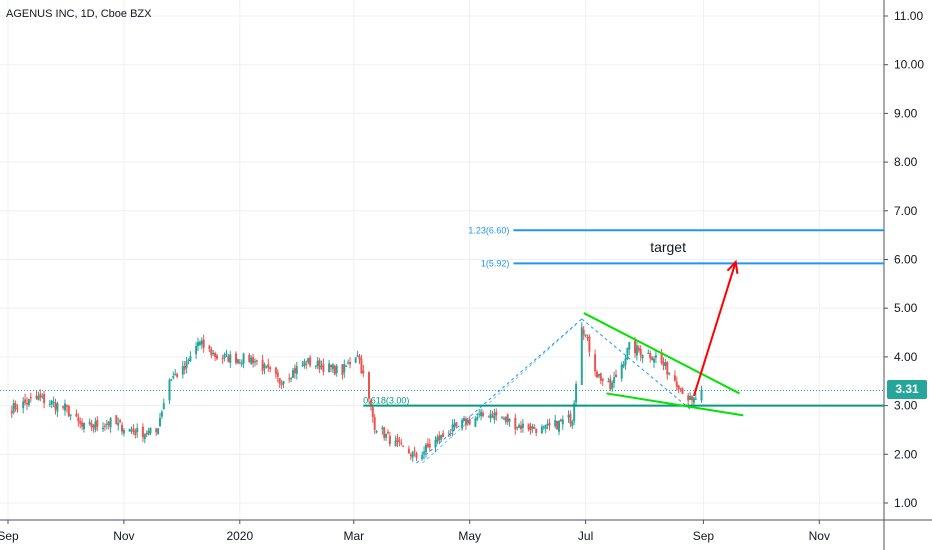  What do you see at coordinates (909, 65) in the screenshot?
I see `price-axis-tick-label: 10.00` at bounding box center [909, 65].